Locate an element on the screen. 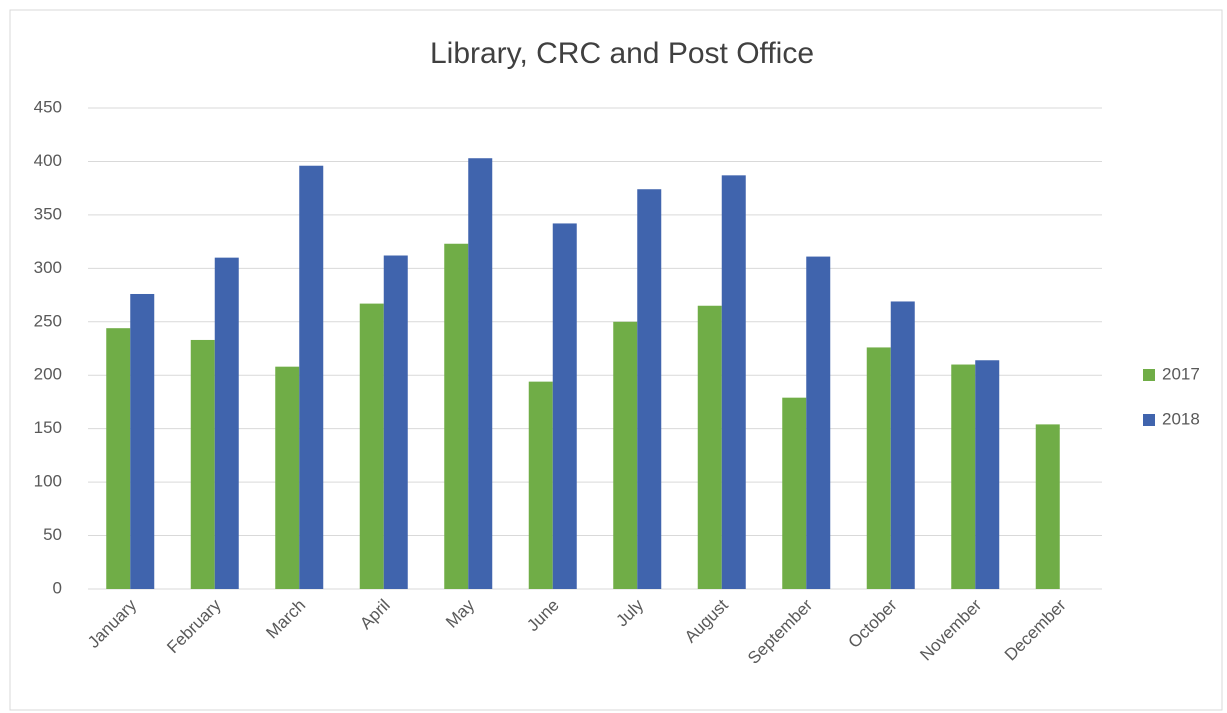 This screenshot has width=1227, height=713. y-tick-label: 50 is located at coordinates (52, 534).